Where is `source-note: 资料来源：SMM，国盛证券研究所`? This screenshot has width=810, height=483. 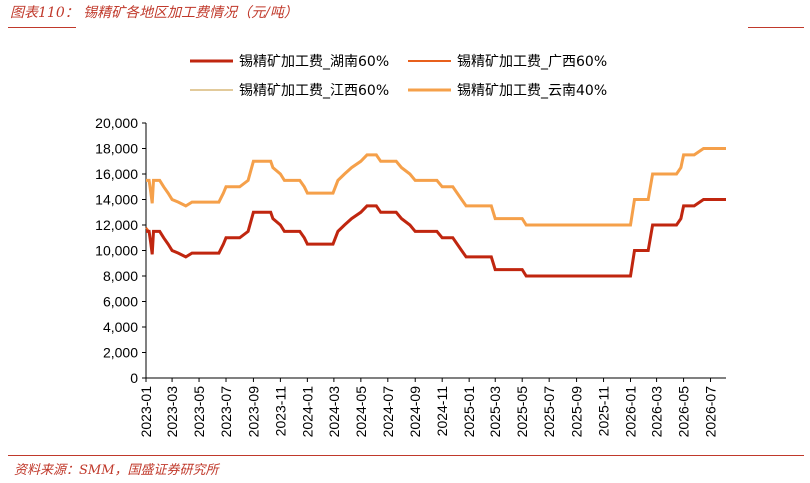
source-note: 资料来源：SMM，国盛证券研究所 is located at coordinates (116, 470).